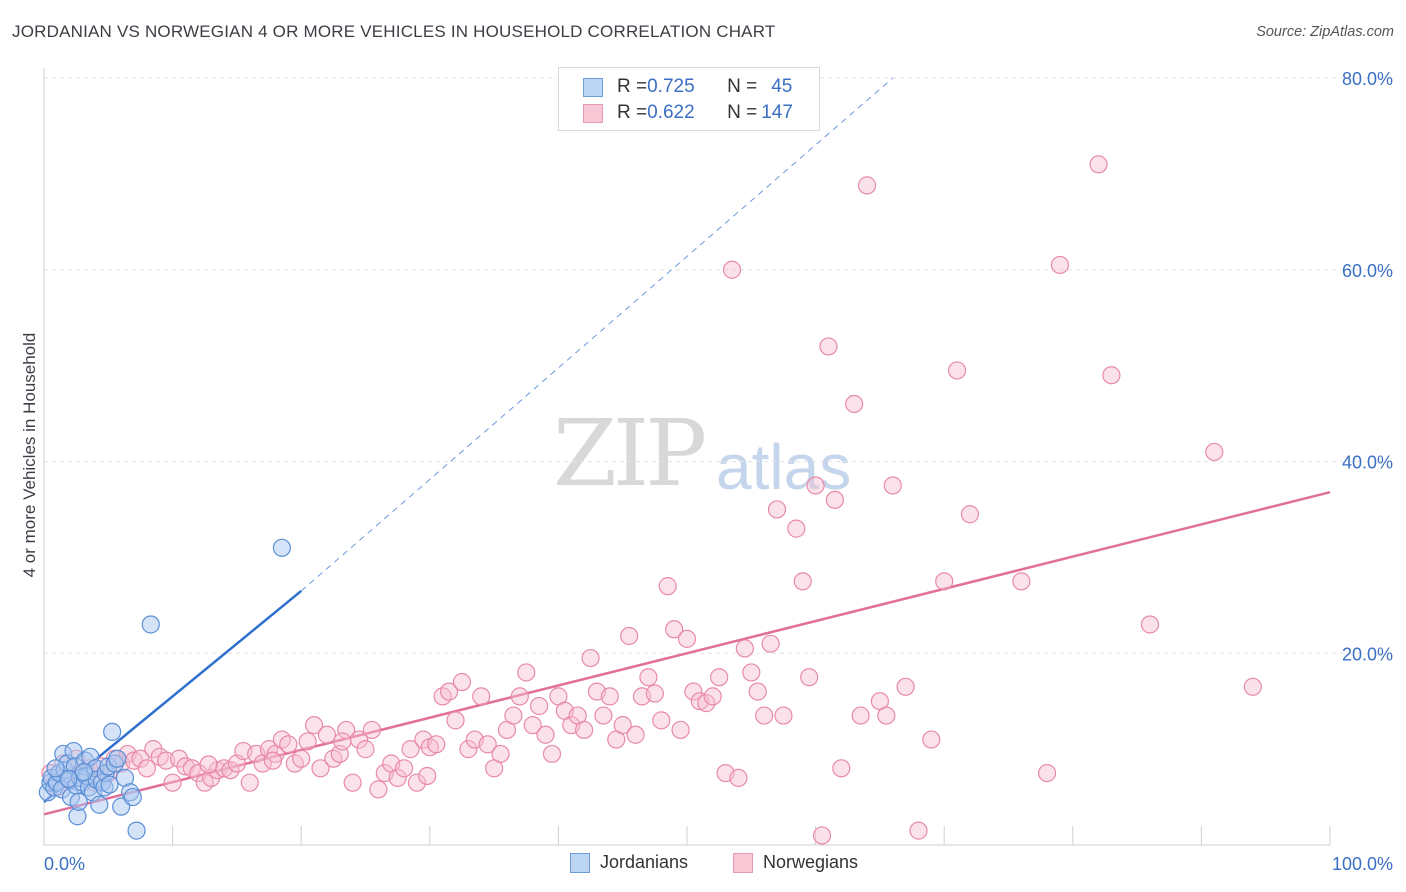 The image size is (1406, 892). Describe the element at coordinates (689, 99) in the screenshot. I see `correlation-legend: R = 0.725 N = 45 R = 0.622 N = 147` at that location.